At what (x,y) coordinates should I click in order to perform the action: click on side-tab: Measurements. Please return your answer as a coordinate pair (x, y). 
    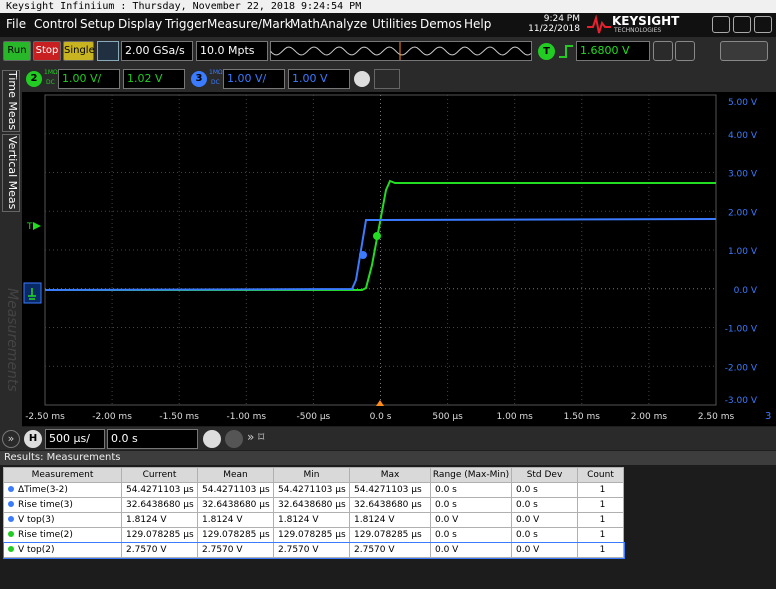
    Looking at the image, I should click on (12, 339).